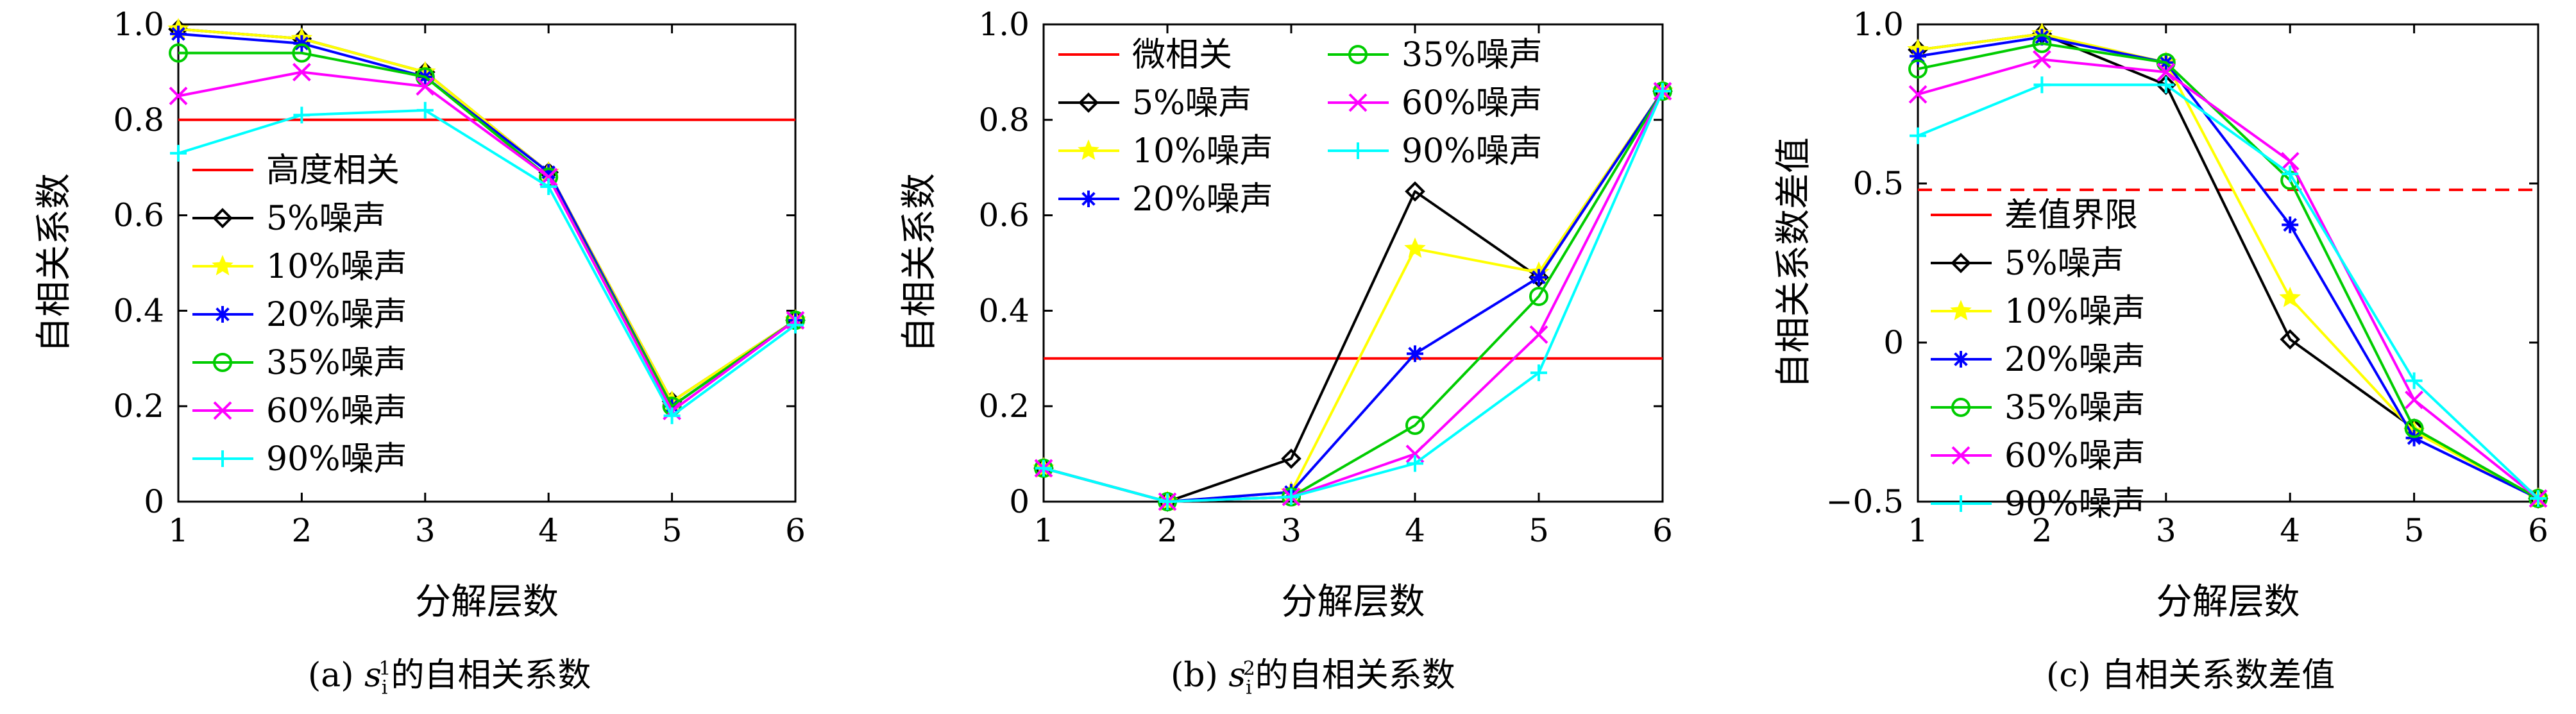 Image resolution: width=2576 pixels, height=714 pixels. I want to click on legend-label: 差值界限, so click(2071, 215).